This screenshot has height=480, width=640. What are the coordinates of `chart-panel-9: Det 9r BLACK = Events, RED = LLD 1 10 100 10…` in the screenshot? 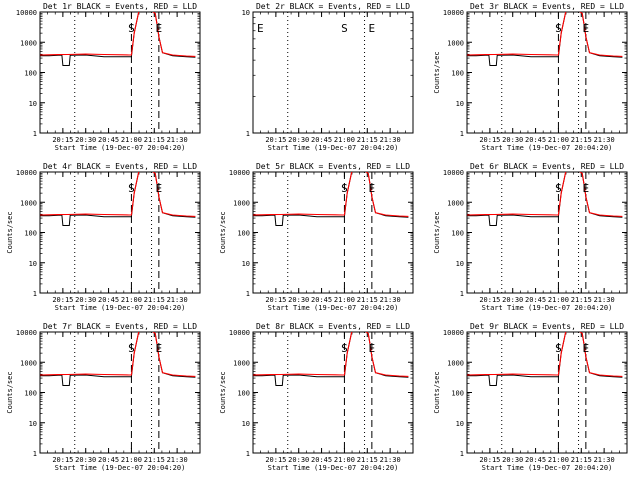 It's located at (530, 397).